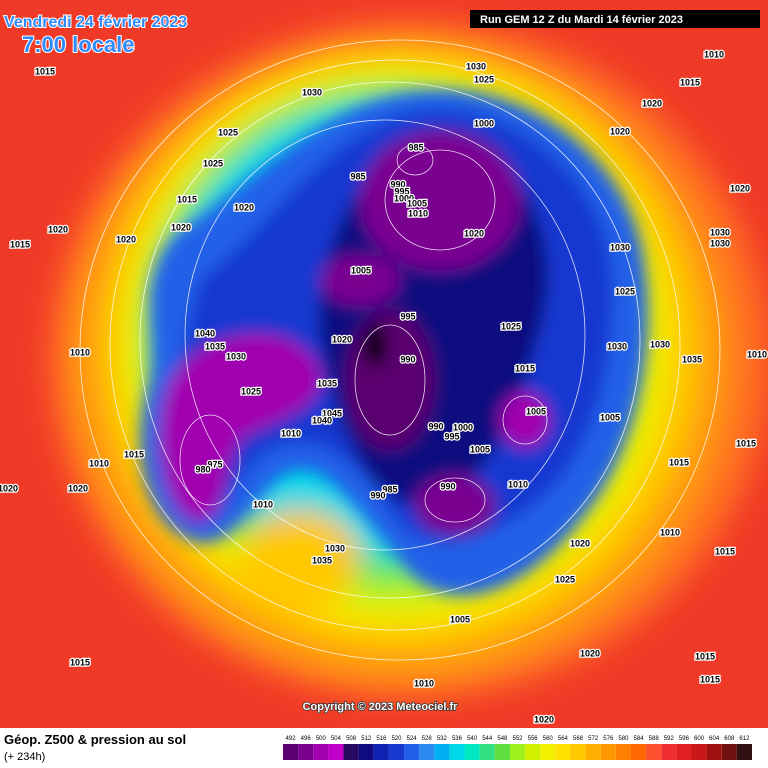 This screenshot has width=768, height=768. I want to click on legend-label: 584, so click(639, 739).